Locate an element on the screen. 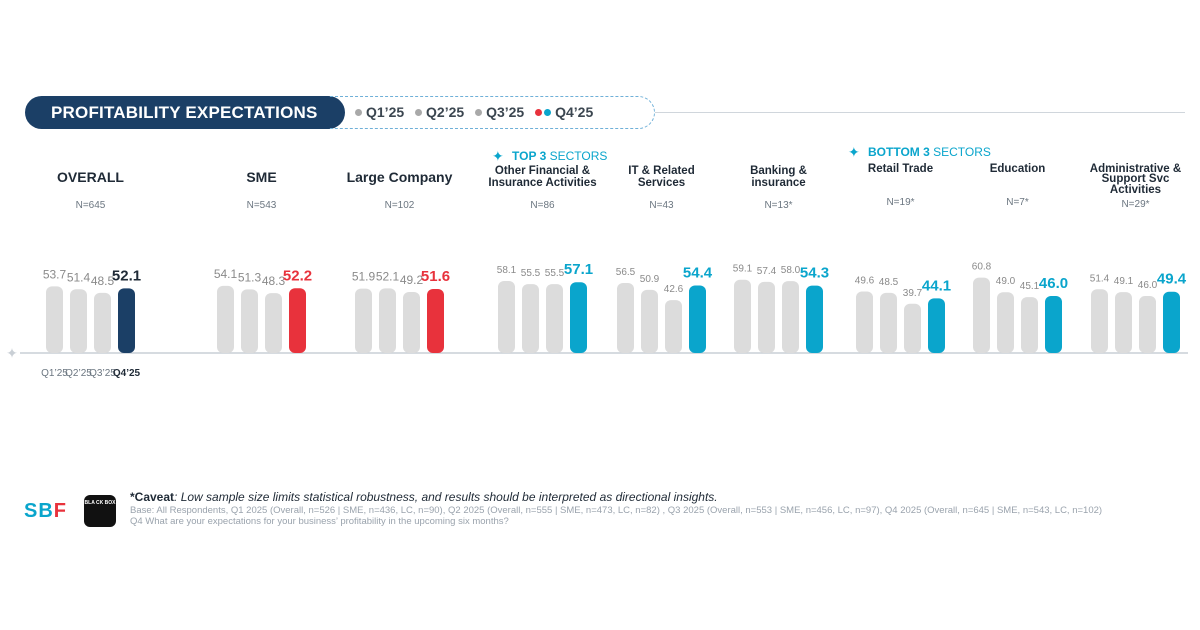  group-title: Banking & is located at coordinates (778, 171).